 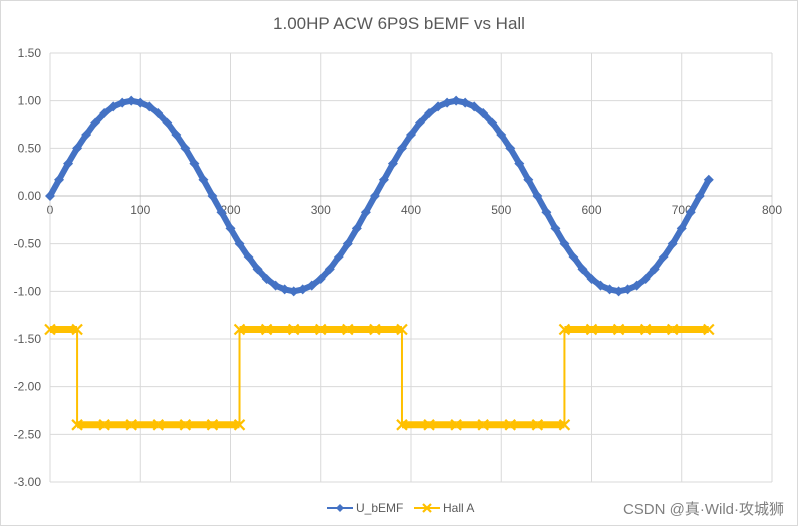 I want to click on y-tick-label: -3.00, so click(x=28, y=482).